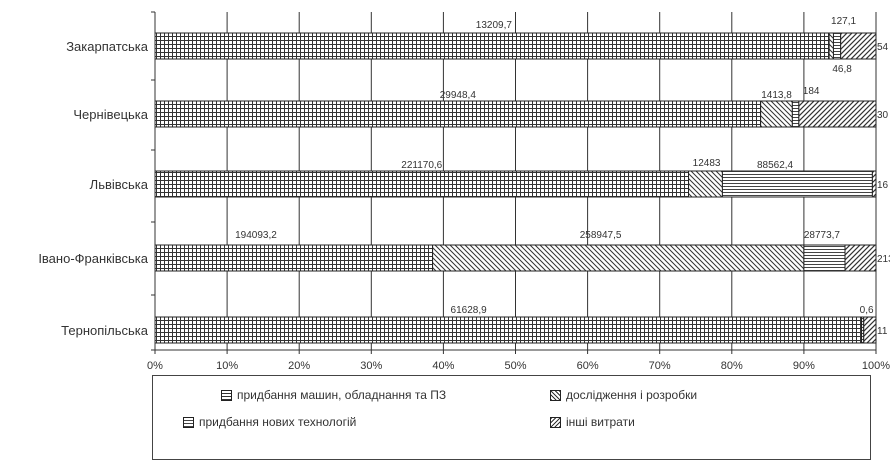  I want to click on x-tick-label: 10%, so click(227, 366).